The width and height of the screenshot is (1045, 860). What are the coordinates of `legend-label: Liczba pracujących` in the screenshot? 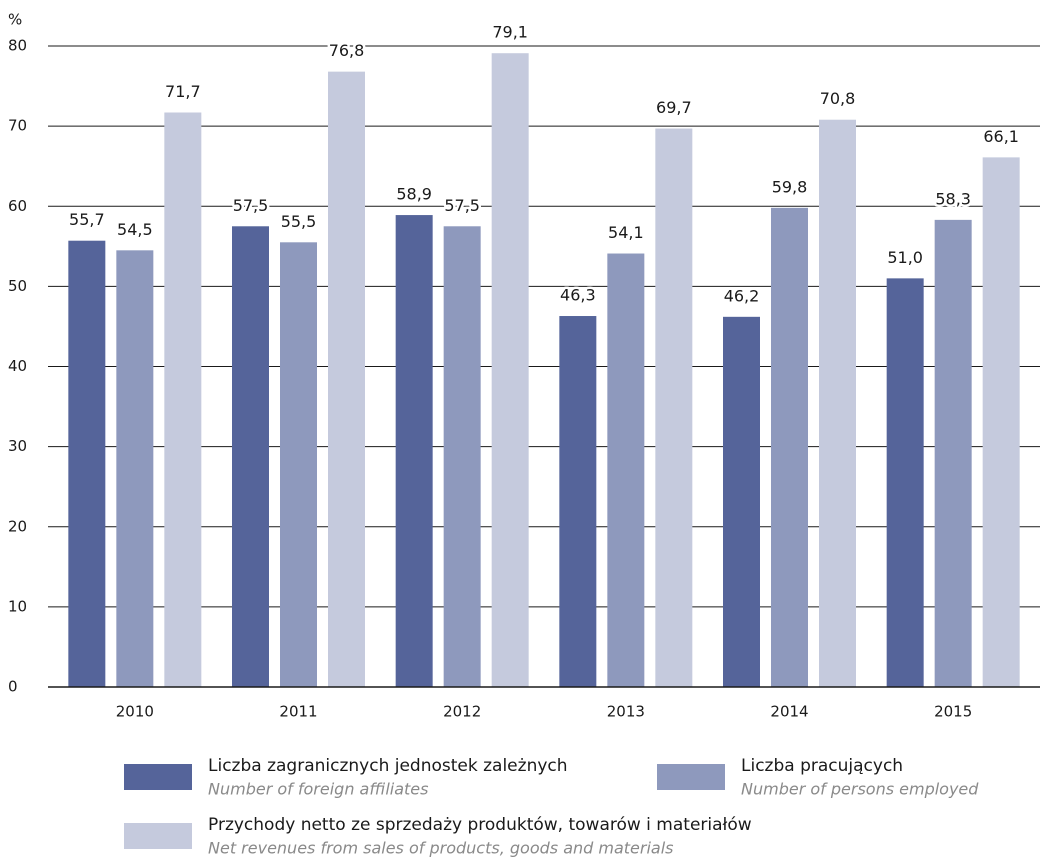 It's located at (822, 766).